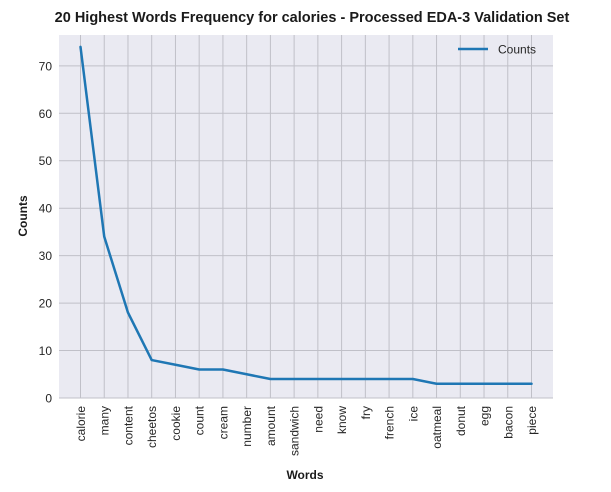  I want to click on x-tick-label: sandwich, so click(295, 431).